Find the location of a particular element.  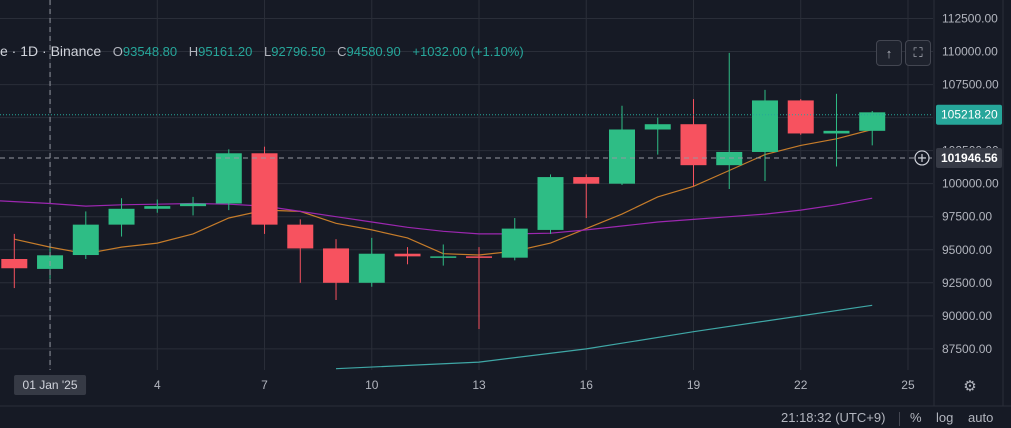

x-tick-label: 25 is located at coordinates (908, 385).